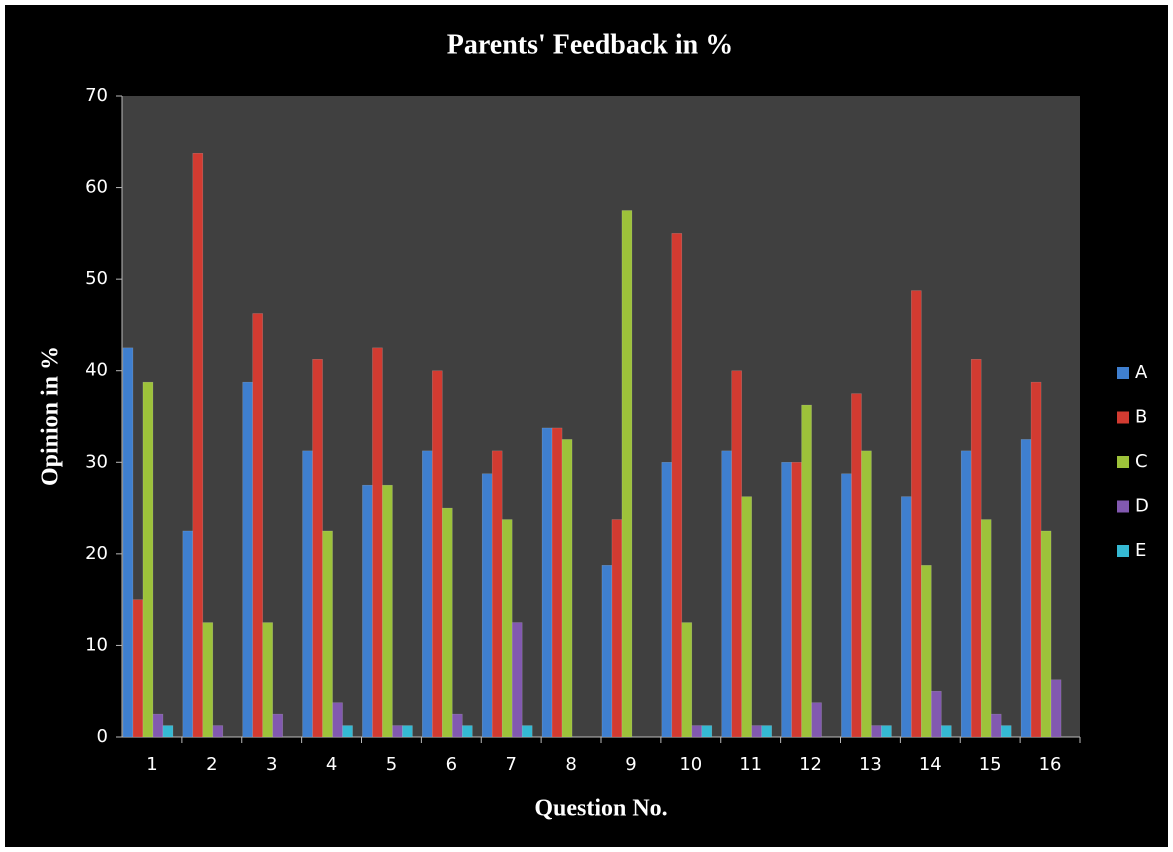 The height and width of the screenshot is (852, 1173). I want to click on x-tick-label: 8, so click(570, 764).